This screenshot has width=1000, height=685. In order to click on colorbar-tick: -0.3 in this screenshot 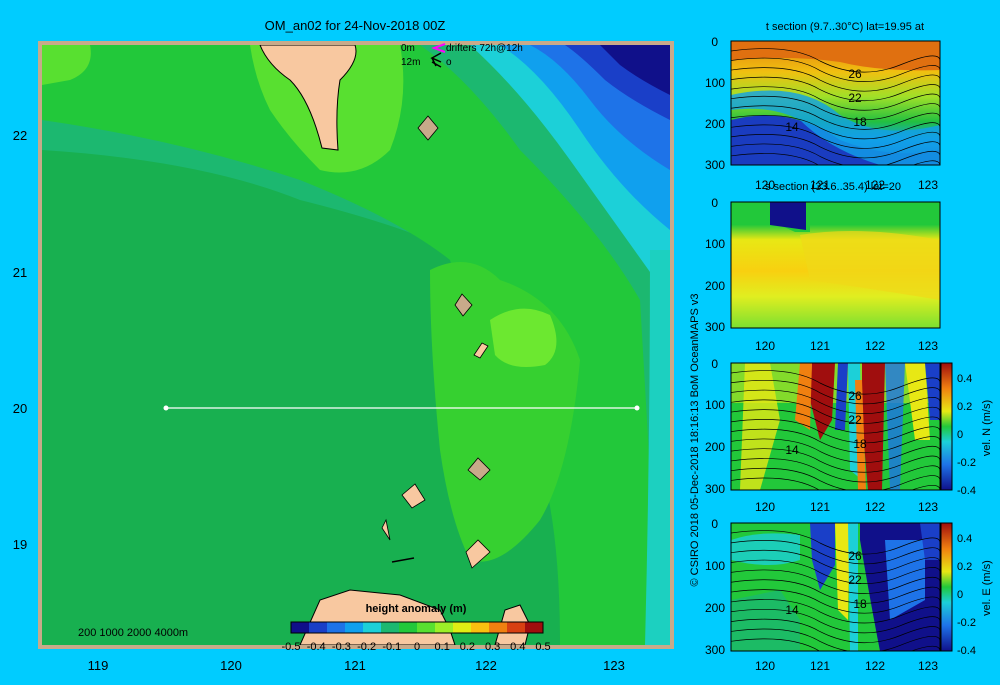, I will do `click(341, 647)`.